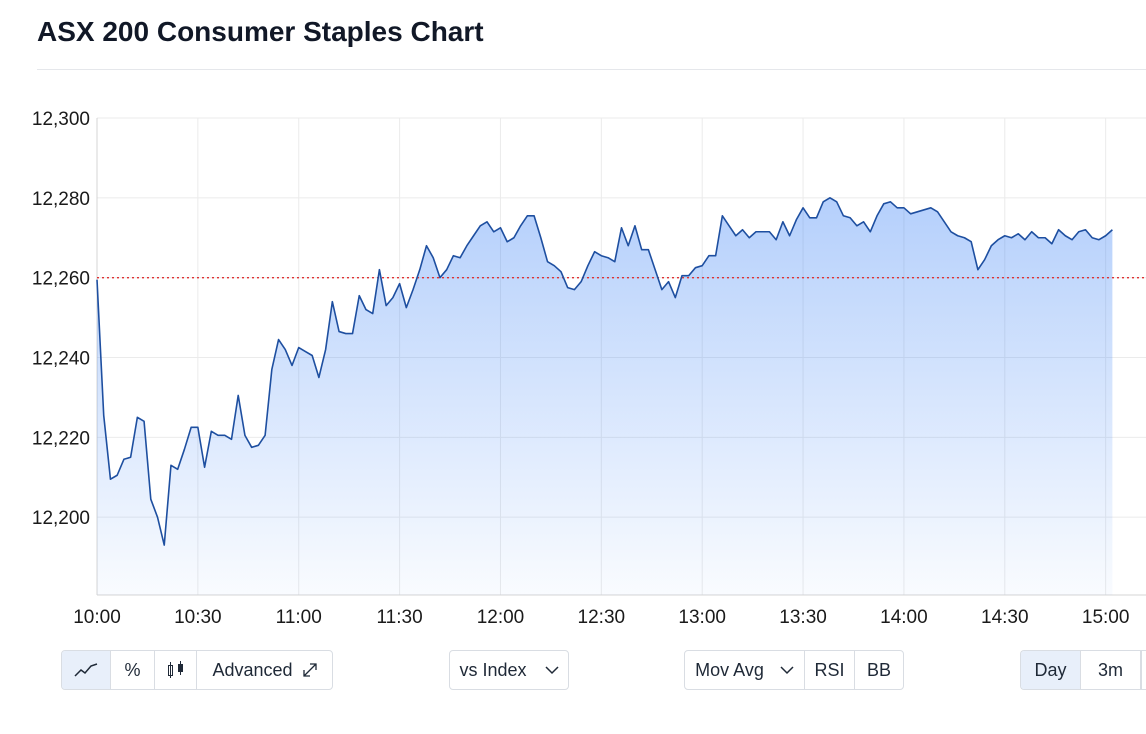  I want to click on period-label: Day, so click(1050, 669).